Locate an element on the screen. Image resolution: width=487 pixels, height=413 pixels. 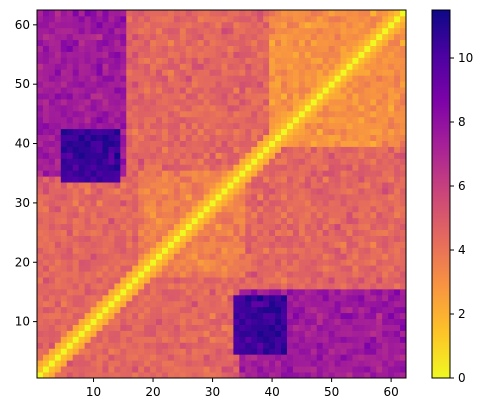
y-tick-label: 10 is located at coordinates (22, 322).